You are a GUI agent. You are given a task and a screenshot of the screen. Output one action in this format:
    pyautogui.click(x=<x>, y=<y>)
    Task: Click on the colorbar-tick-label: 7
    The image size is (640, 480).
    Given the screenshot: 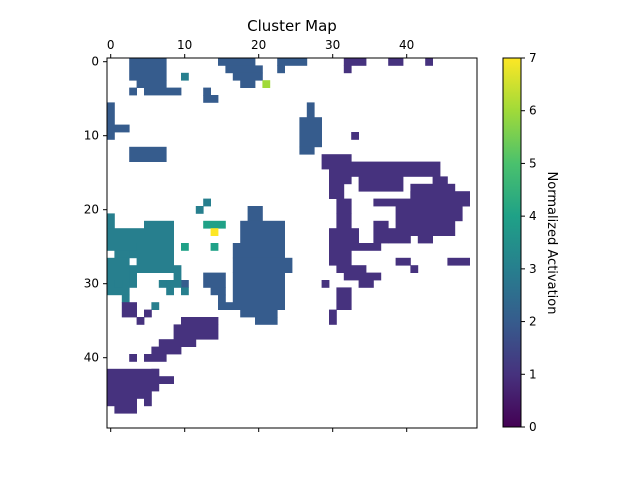 What is the action you would take?
    pyautogui.click(x=533, y=58)
    